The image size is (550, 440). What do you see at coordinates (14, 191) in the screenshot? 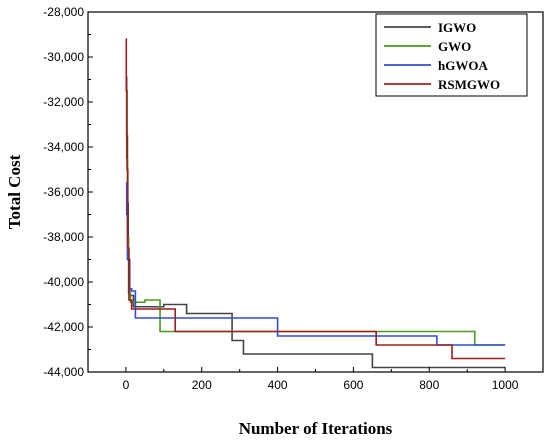
I see `y-axis-title: Total Cost` at bounding box center [14, 191].